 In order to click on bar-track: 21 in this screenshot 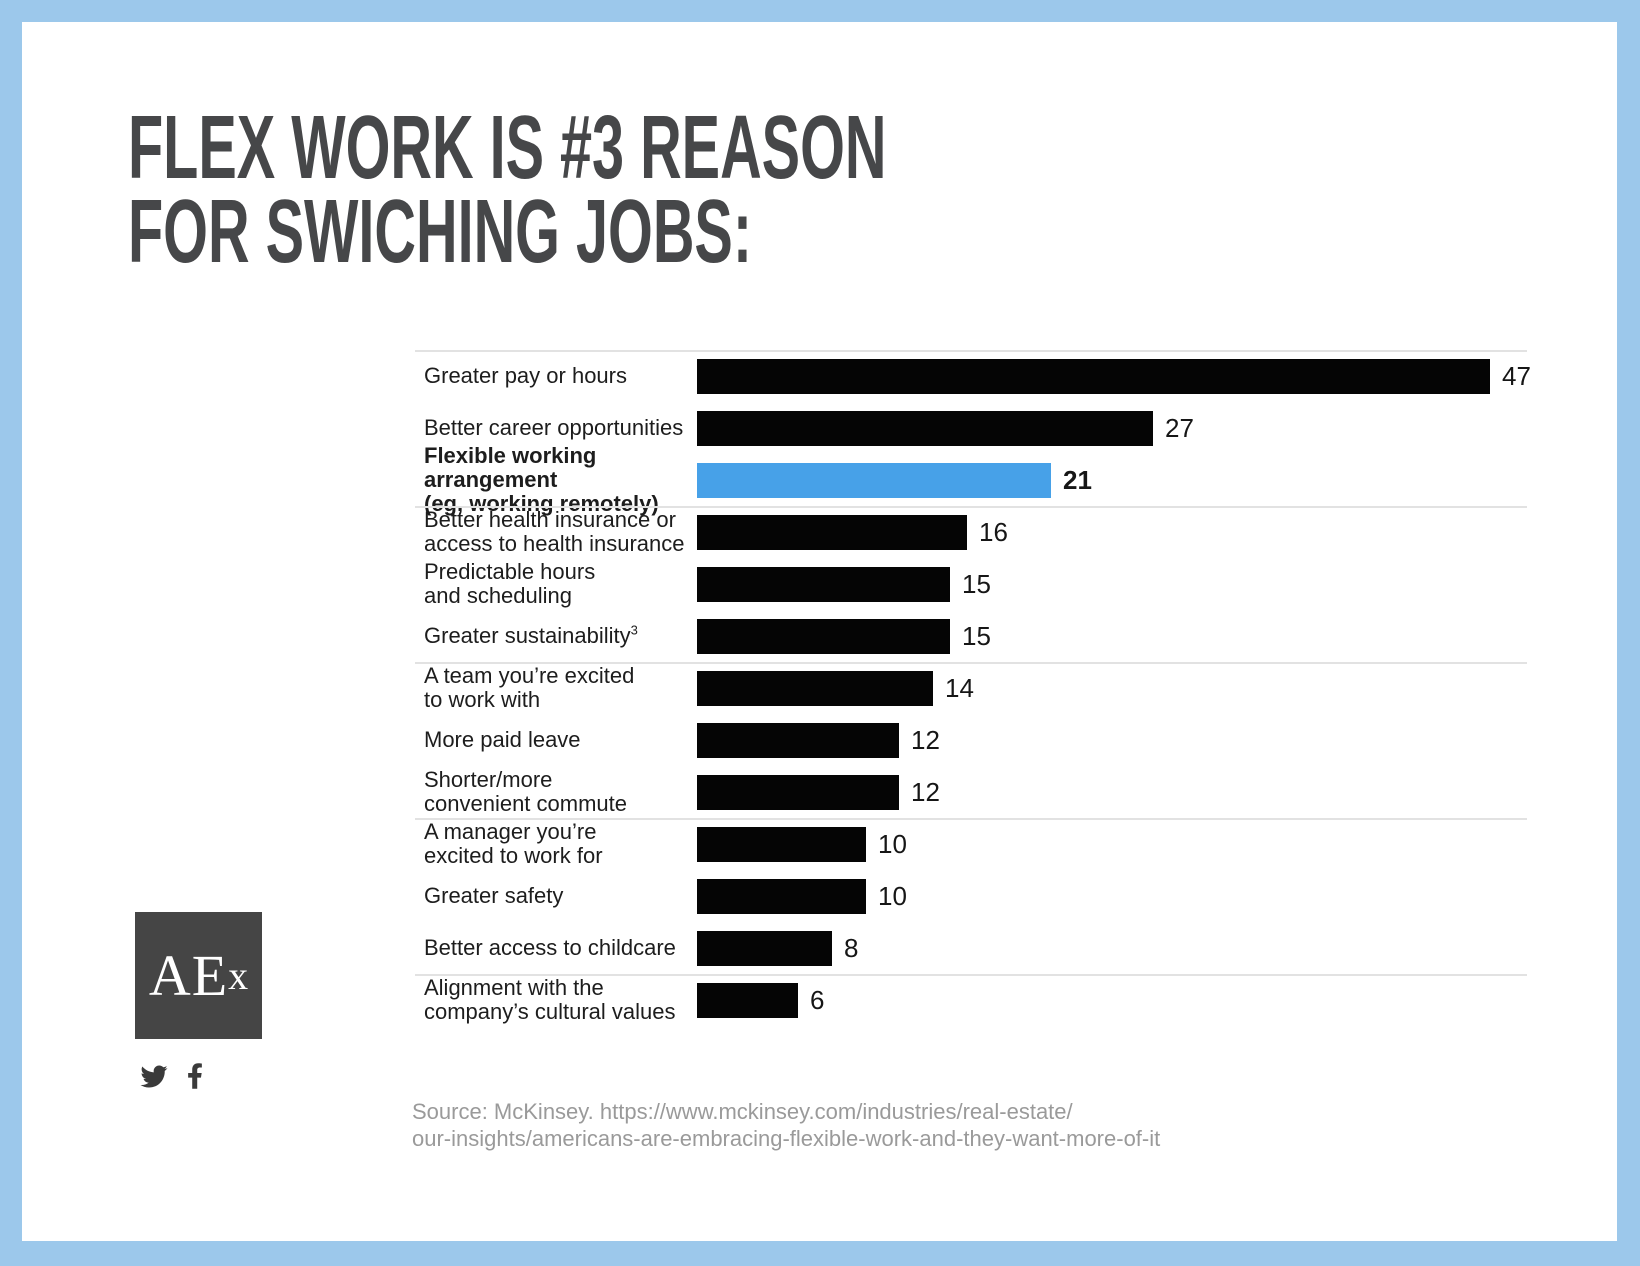, I will do `click(1112, 480)`.